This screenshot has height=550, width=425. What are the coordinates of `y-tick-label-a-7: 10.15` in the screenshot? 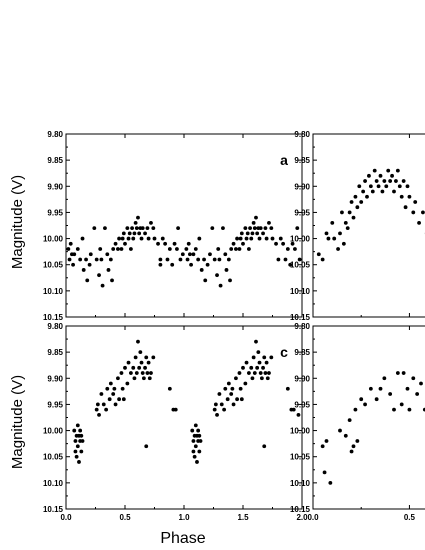 It's located at (53, 317).